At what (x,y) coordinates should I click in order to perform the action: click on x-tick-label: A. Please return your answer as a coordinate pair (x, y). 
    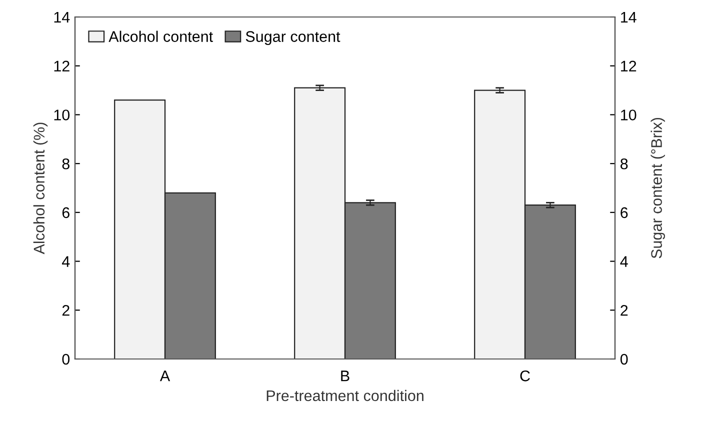
    Looking at the image, I should click on (165, 376).